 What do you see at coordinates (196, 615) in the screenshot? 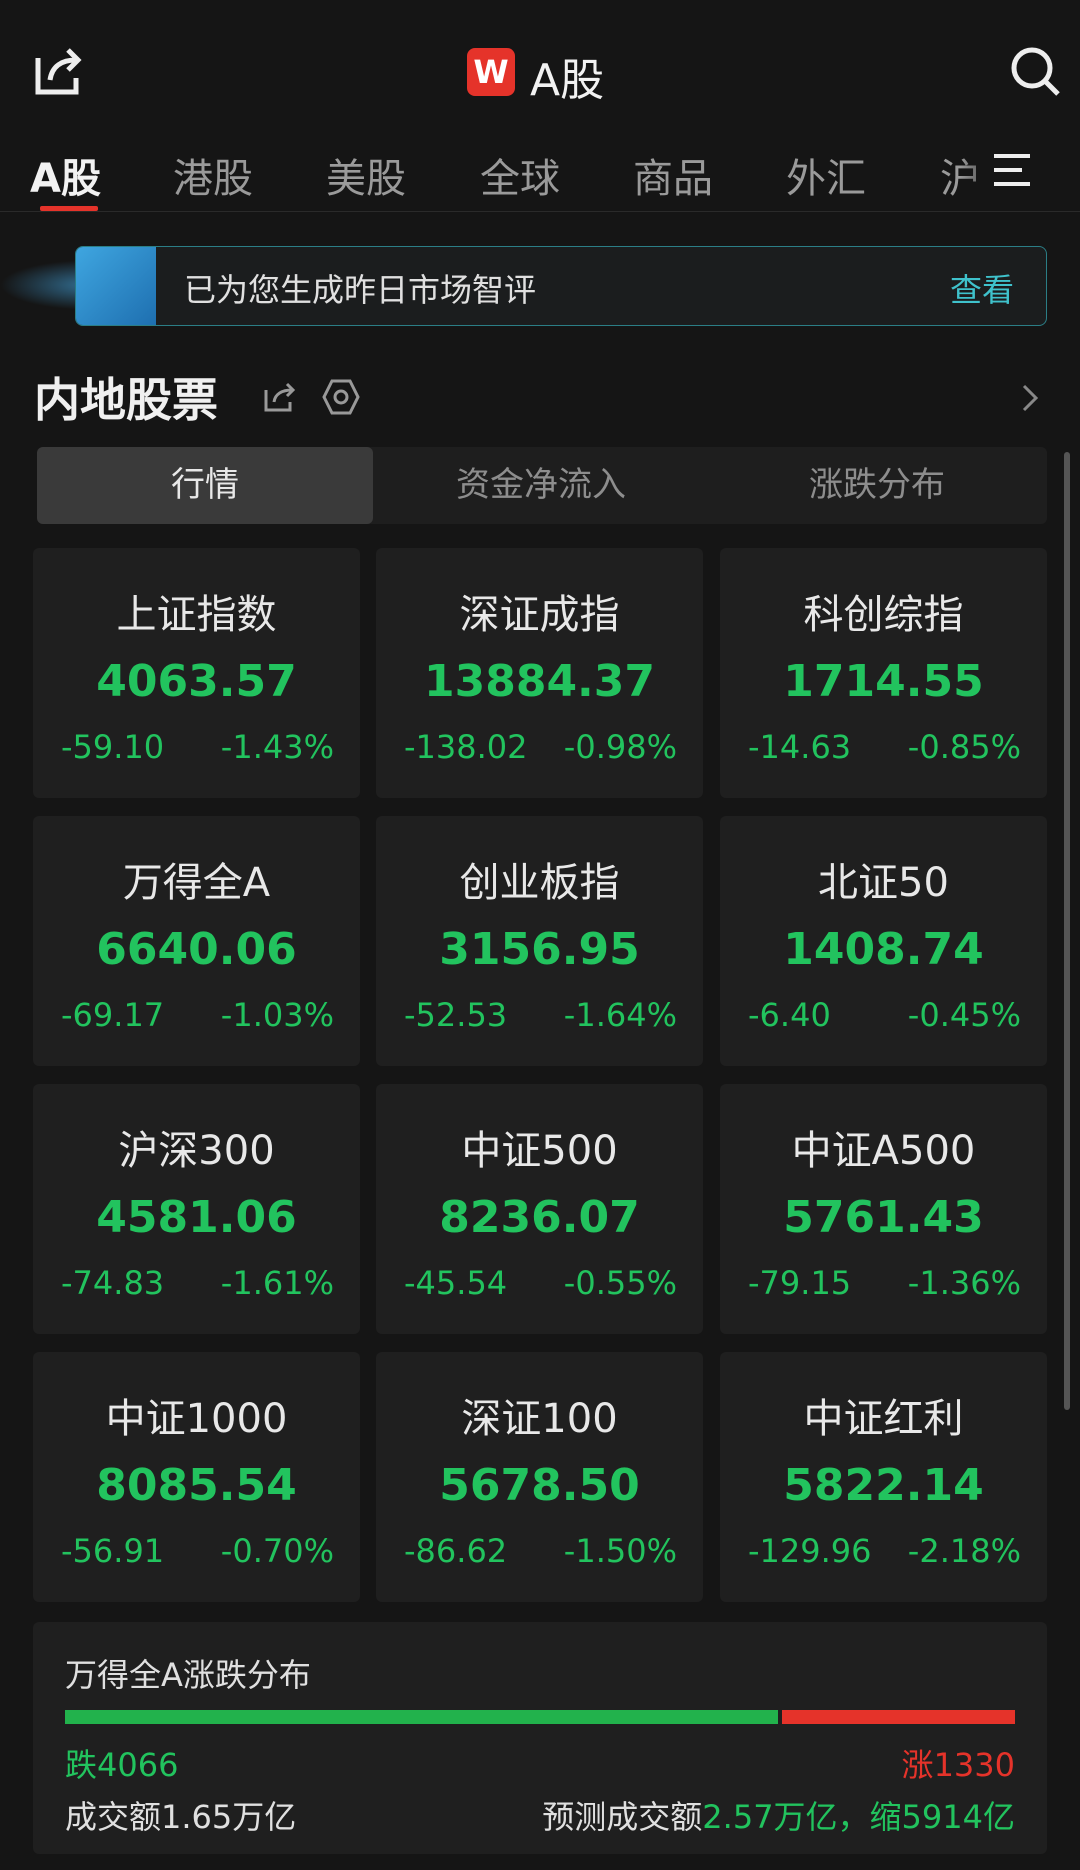
I see `index-name: 上证指数` at bounding box center [196, 615].